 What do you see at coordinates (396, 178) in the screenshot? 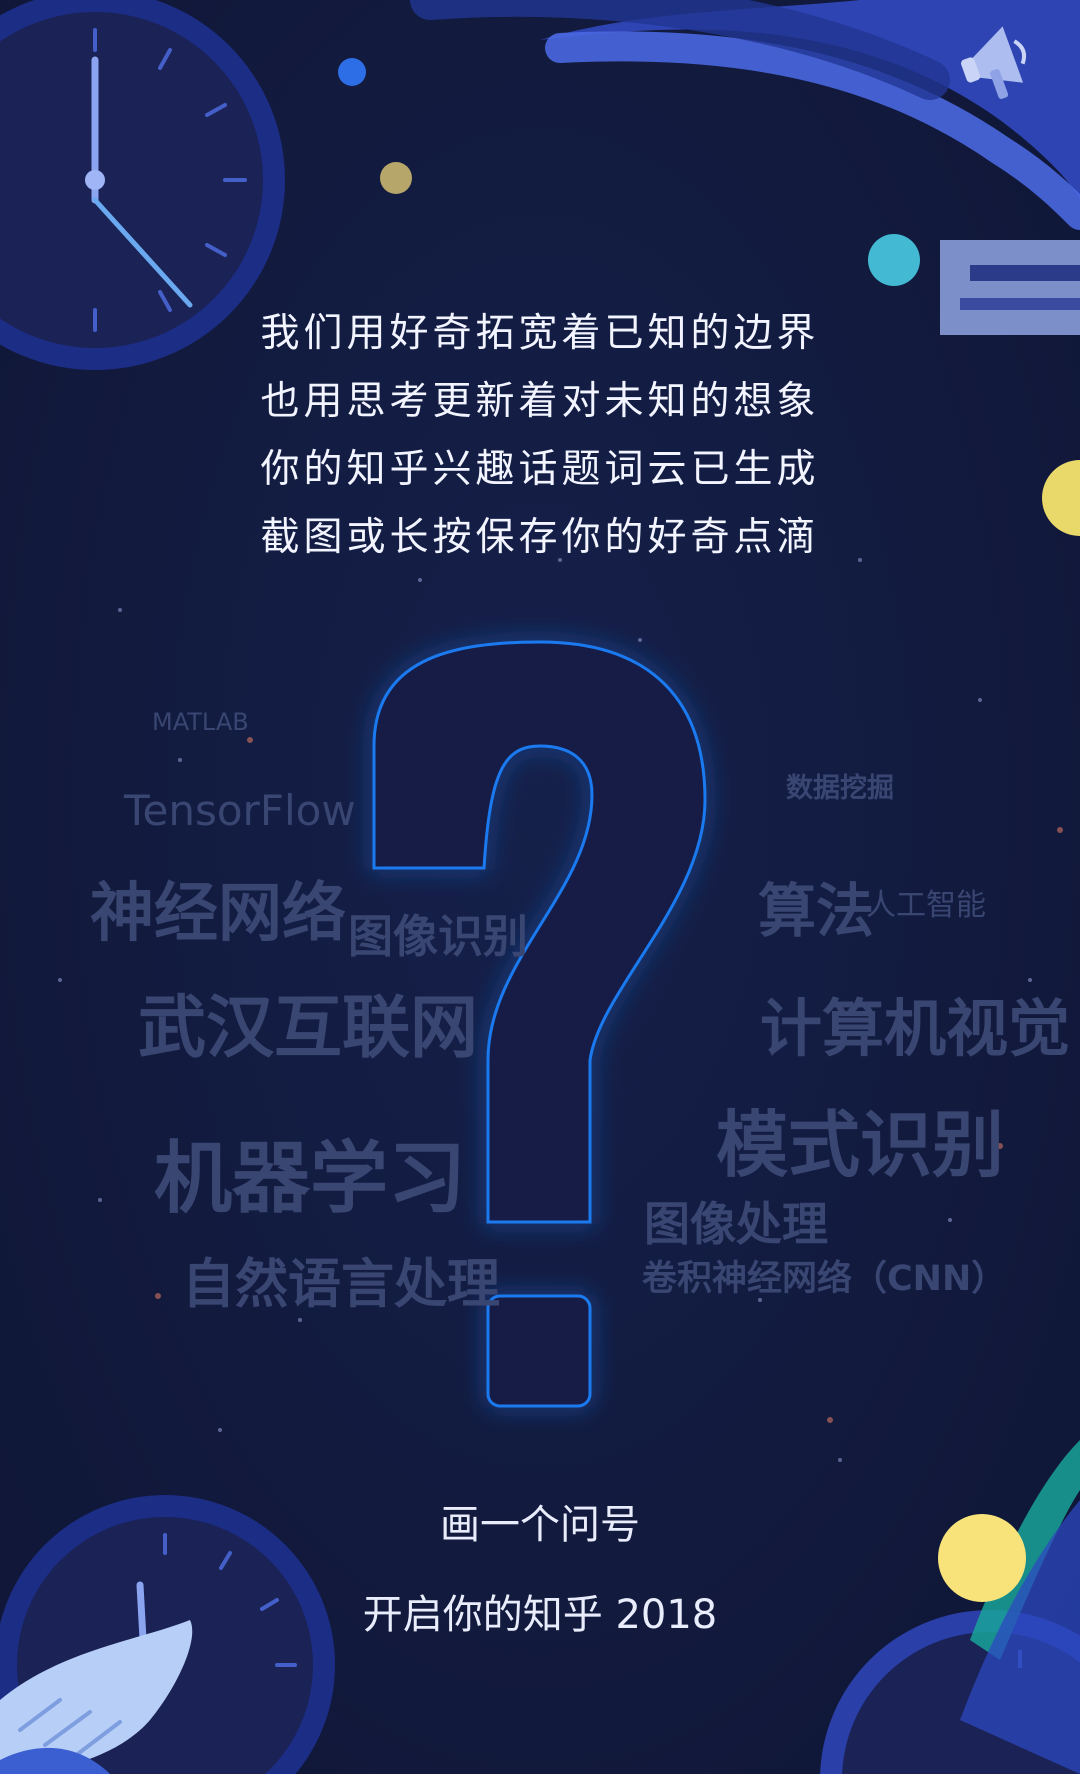
I see `planet-gold` at bounding box center [396, 178].